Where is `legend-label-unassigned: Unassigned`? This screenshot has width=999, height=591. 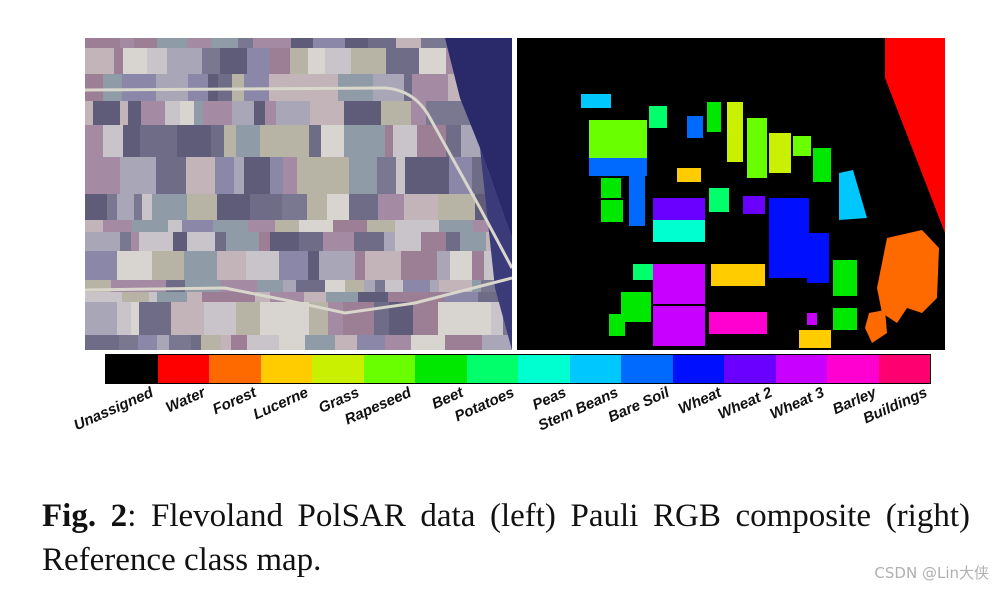
legend-label-unassigned: Unassigned is located at coordinates (113, 409).